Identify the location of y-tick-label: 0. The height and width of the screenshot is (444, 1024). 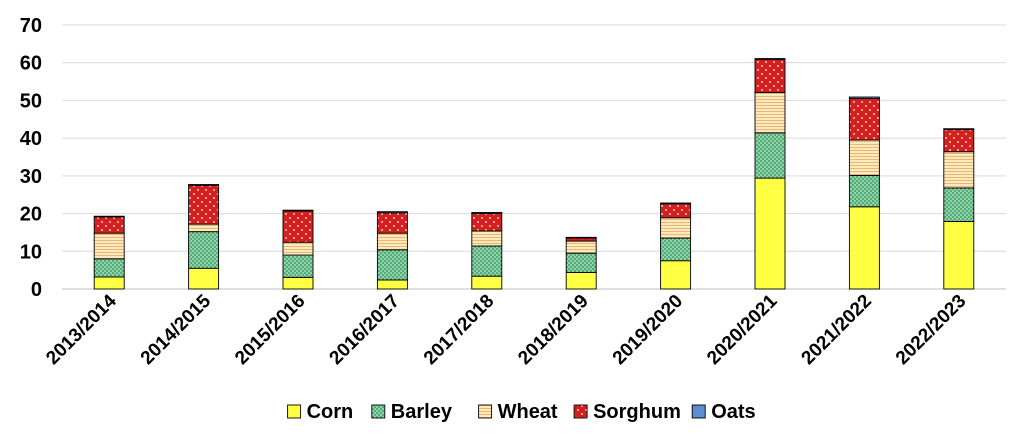
(36, 290).